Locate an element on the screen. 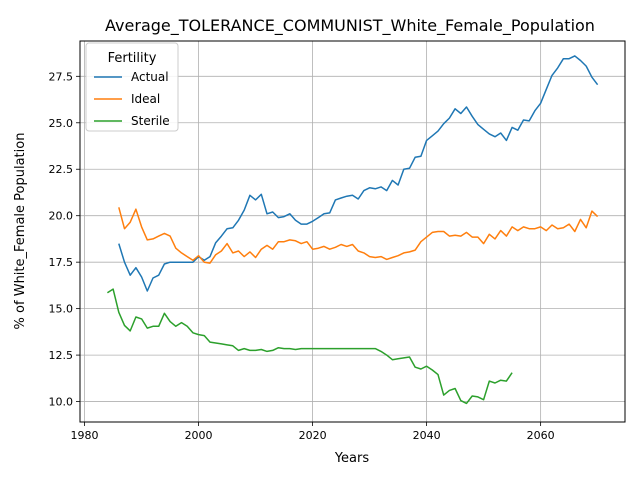 Image resolution: width=640 pixels, height=480 pixels. x-axis-label: Years is located at coordinates (352, 458).